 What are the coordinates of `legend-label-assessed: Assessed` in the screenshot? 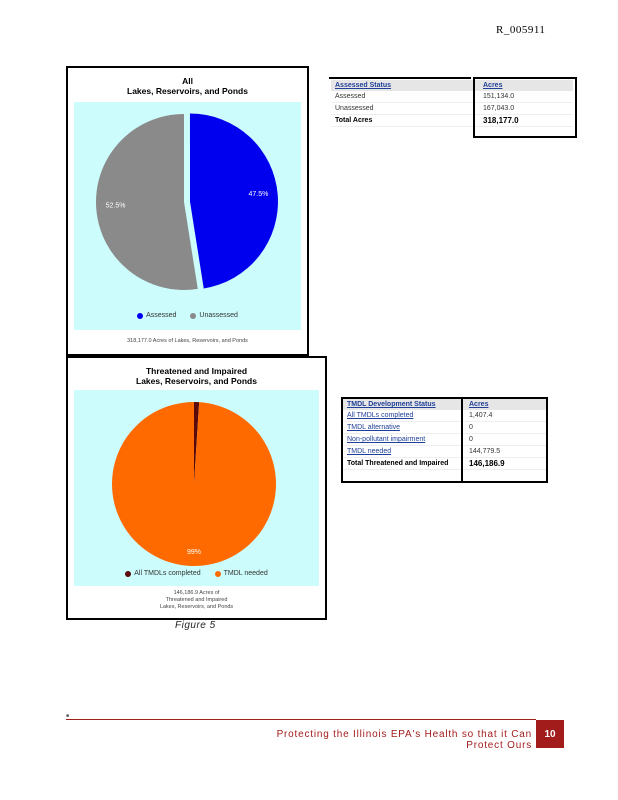 It's located at (161, 315).